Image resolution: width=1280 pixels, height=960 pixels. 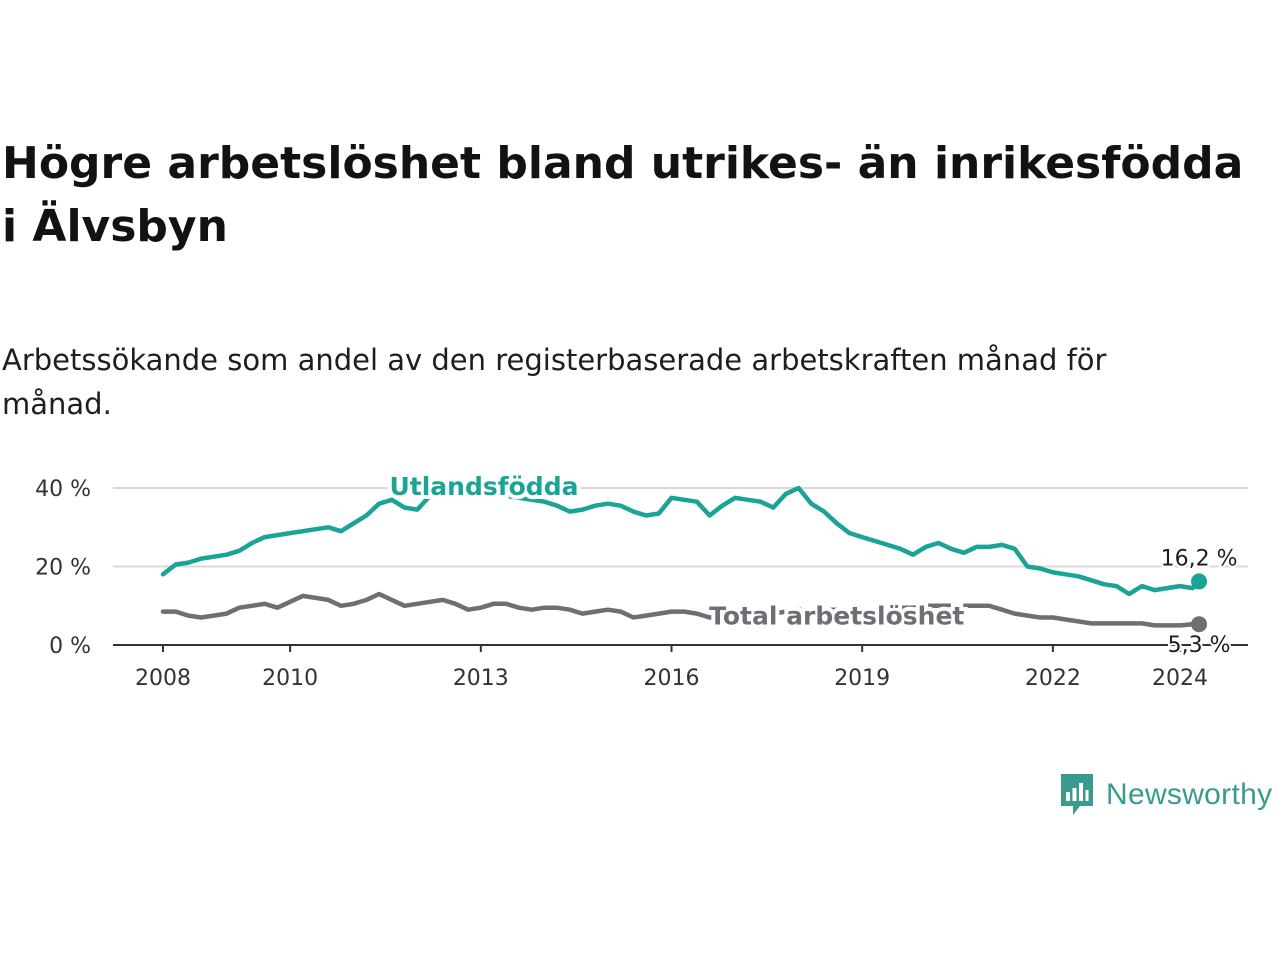 What do you see at coordinates (1199, 645) in the screenshot?
I see `series-end-value: 5,3 %` at bounding box center [1199, 645].